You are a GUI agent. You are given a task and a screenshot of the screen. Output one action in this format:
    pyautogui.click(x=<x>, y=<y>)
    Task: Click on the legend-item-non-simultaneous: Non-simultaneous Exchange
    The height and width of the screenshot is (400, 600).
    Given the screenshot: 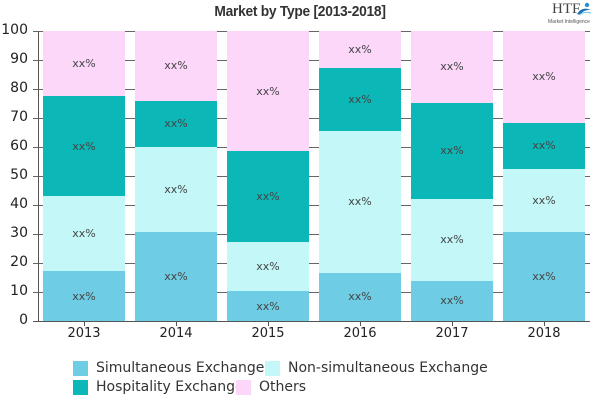 What is the action you would take?
    pyautogui.click(x=376, y=368)
    